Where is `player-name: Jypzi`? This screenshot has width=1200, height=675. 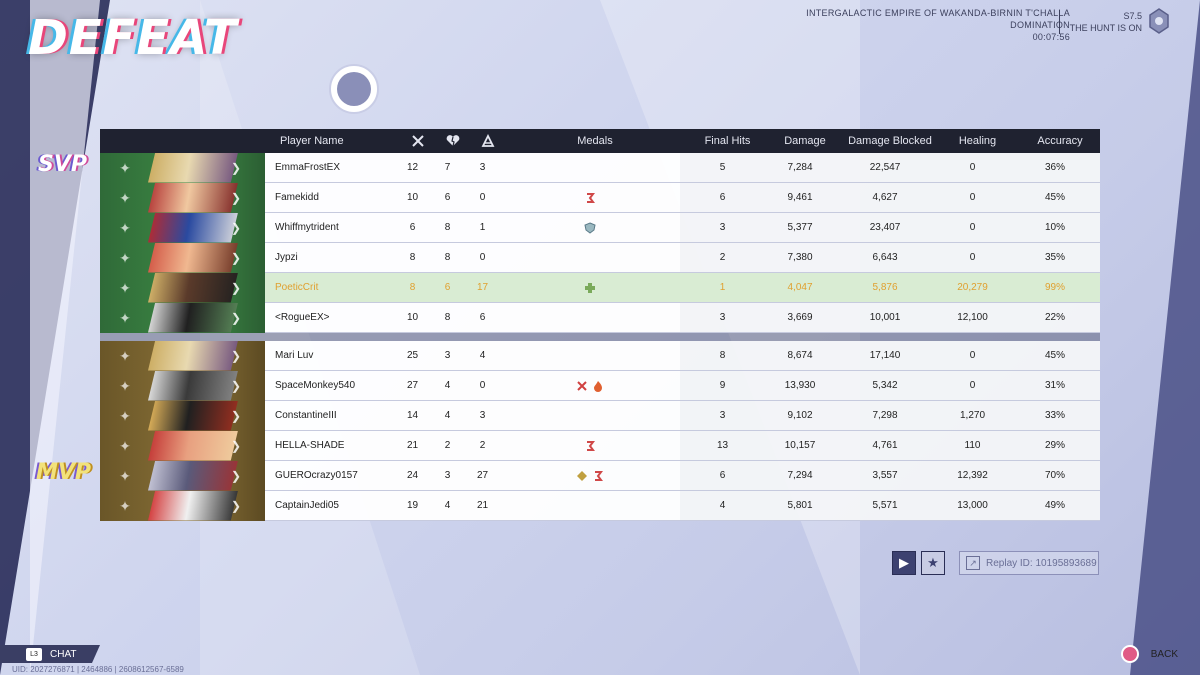 player-name: Jypzi is located at coordinates (286, 257).